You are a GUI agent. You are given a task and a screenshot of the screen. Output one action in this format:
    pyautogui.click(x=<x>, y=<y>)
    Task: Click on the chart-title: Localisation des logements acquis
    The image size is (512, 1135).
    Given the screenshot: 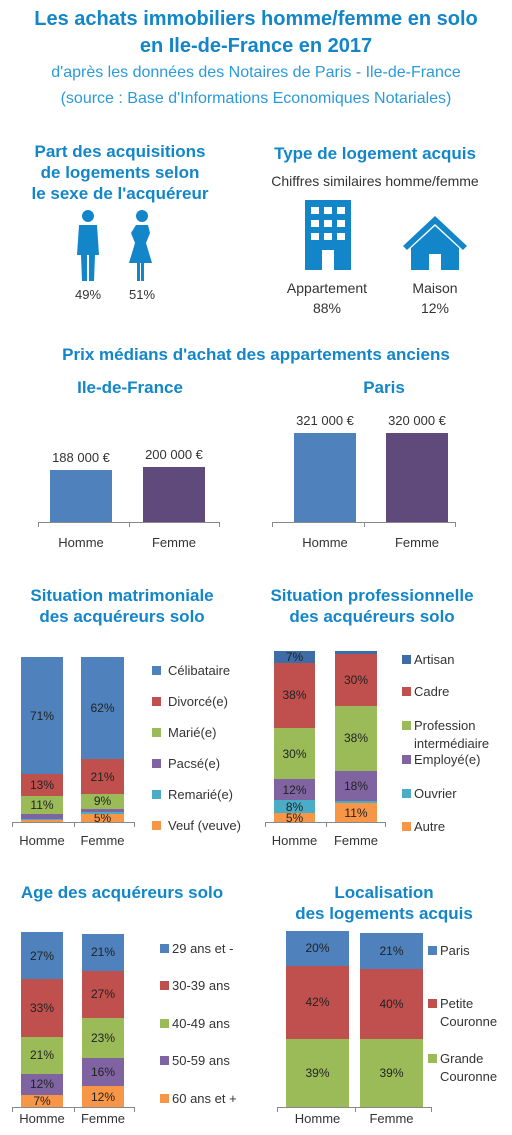 What is the action you would take?
    pyautogui.click(x=384, y=903)
    